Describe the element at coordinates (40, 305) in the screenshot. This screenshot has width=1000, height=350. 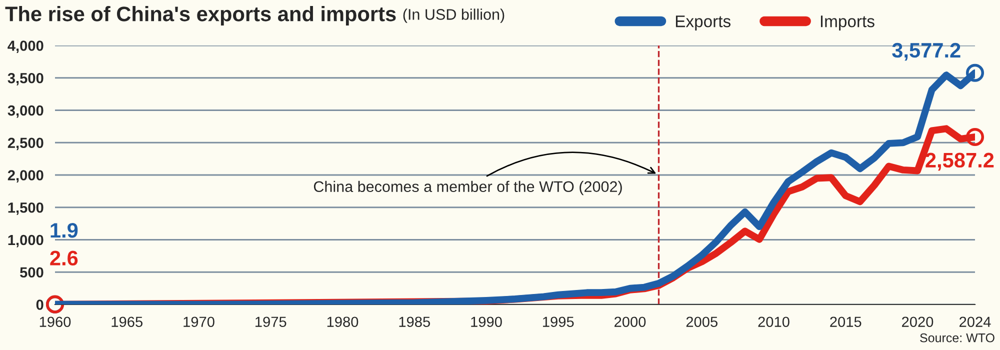
I see `y-tick-label: 0` at that location.